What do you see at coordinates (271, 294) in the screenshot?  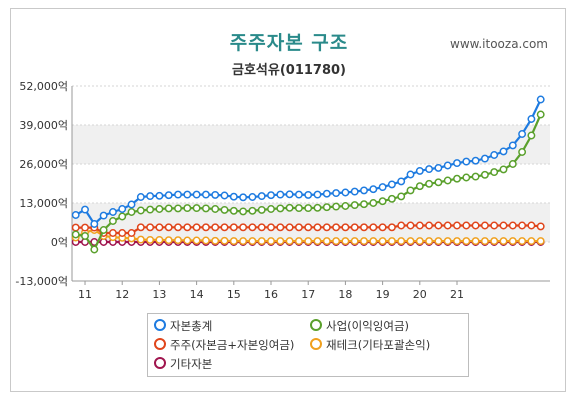 I see `x-tick-label: 16` at bounding box center [271, 294].